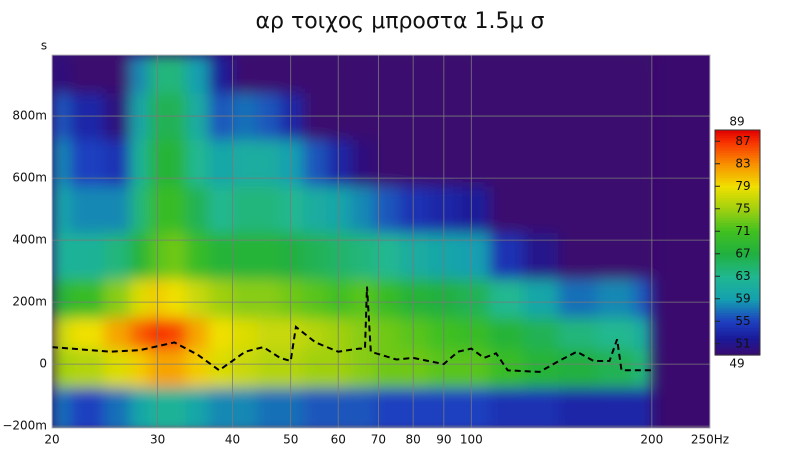 The height and width of the screenshot is (453, 800). I want to click on x-tick-label: 90, so click(443, 440).